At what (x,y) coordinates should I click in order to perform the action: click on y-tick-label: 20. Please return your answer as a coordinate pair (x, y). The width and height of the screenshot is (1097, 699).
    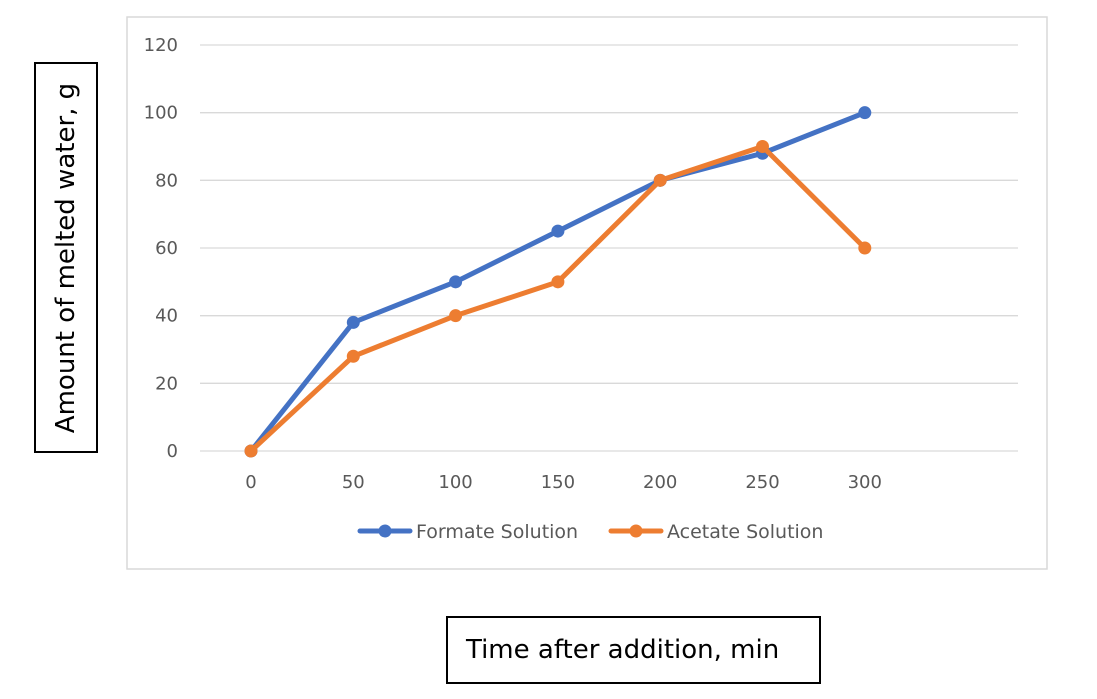
    Looking at the image, I should click on (166, 383).